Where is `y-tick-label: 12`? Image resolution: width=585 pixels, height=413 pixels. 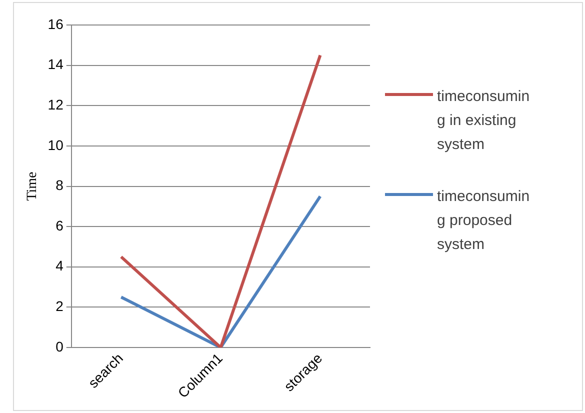 y-tick-label: 12 is located at coordinates (56, 104).